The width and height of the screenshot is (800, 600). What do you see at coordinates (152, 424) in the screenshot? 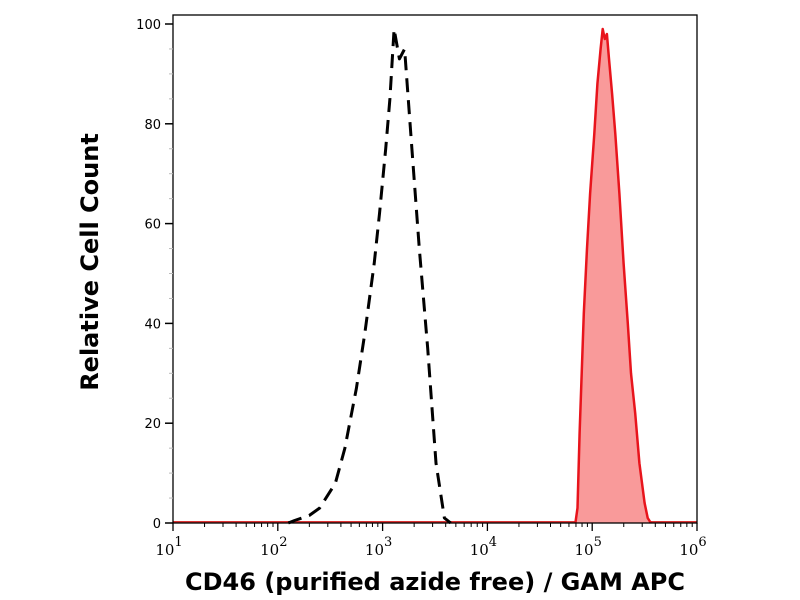
I see `y-tick-label: 20` at bounding box center [152, 424].